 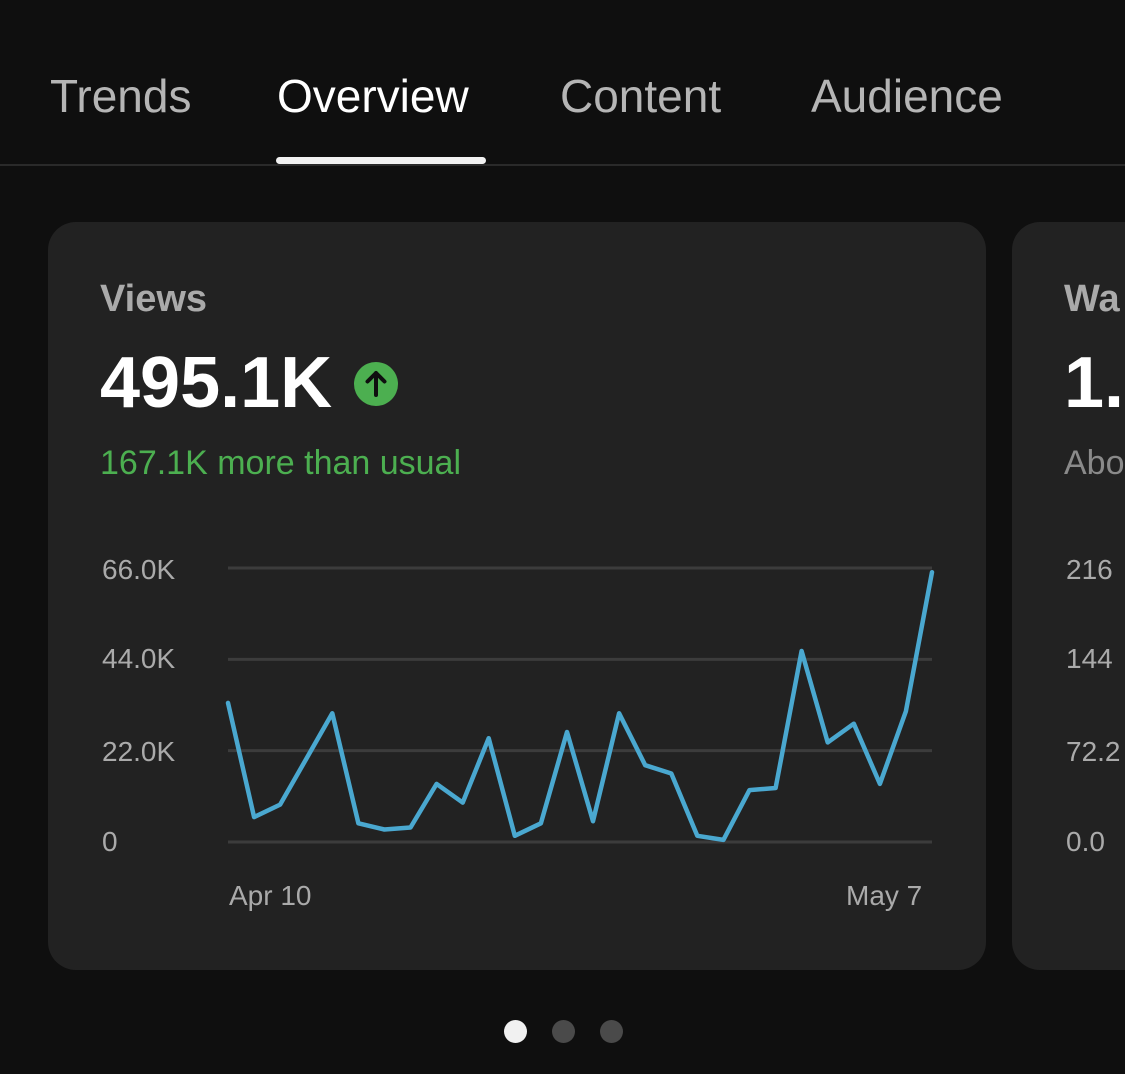 What do you see at coordinates (281, 463) in the screenshot?
I see `metric-comparison: 167.1K more than usual` at bounding box center [281, 463].